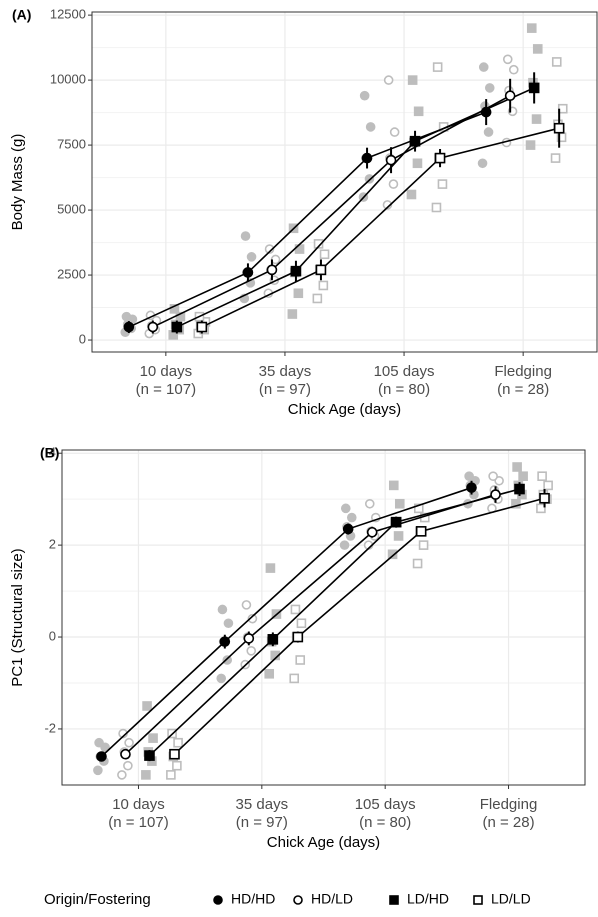 The height and width of the screenshot is (917, 598). I want to click on y-tick-label: 4, so click(52, 452).